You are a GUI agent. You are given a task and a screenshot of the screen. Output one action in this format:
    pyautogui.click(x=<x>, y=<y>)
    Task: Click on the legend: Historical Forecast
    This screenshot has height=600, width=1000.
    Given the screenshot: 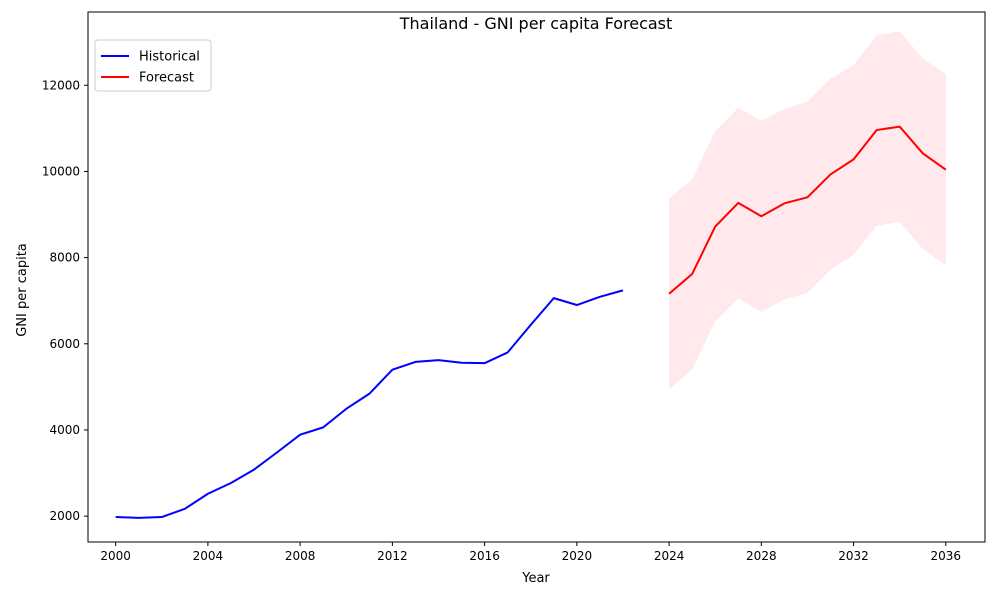 What is the action you would take?
    pyautogui.click(x=153, y=65)
    